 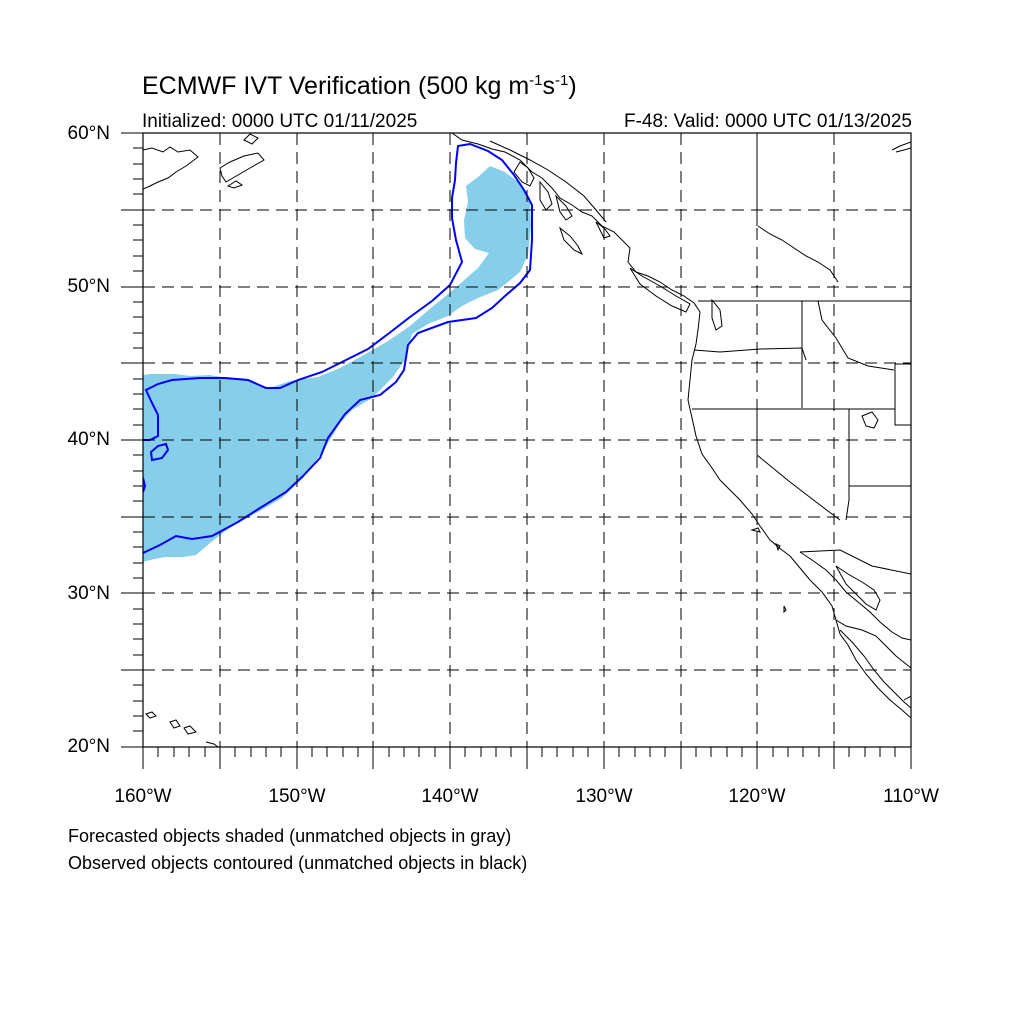 What do you see at coordinates (88, 133) in the screenshot?
I see `lat-label-60: 60°N` at bounding box center [88, 133].